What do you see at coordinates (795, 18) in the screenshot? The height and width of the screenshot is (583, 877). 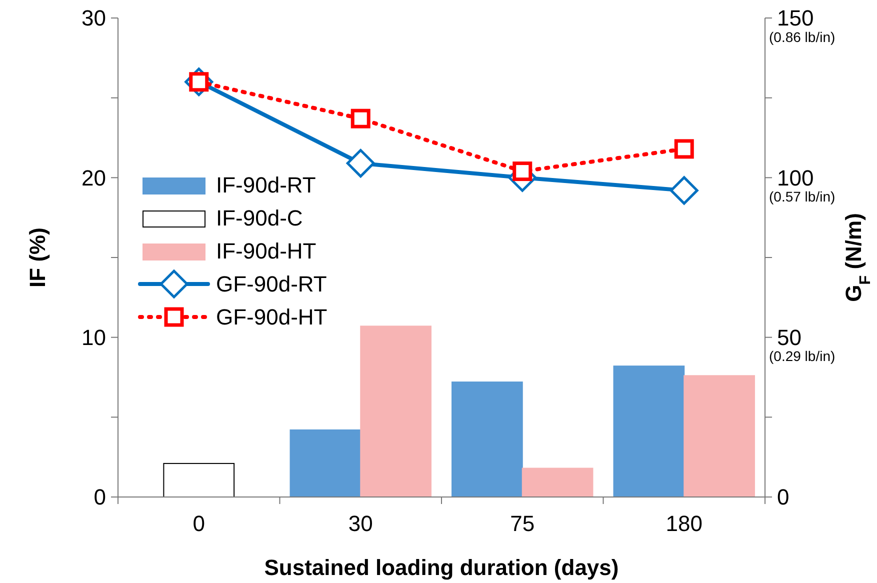 I see `y2-tick-label: 150` at bounding box center [795, 18].